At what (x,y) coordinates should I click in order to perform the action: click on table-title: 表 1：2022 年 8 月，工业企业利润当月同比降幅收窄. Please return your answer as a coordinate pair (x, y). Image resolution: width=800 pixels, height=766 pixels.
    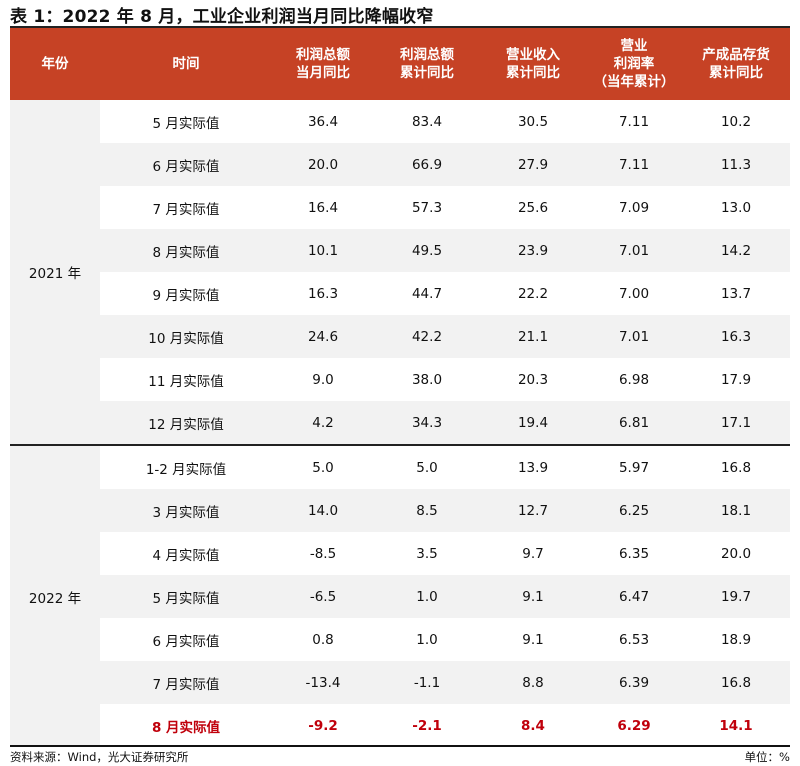
    Looking at the image, I should click on (222, 17).